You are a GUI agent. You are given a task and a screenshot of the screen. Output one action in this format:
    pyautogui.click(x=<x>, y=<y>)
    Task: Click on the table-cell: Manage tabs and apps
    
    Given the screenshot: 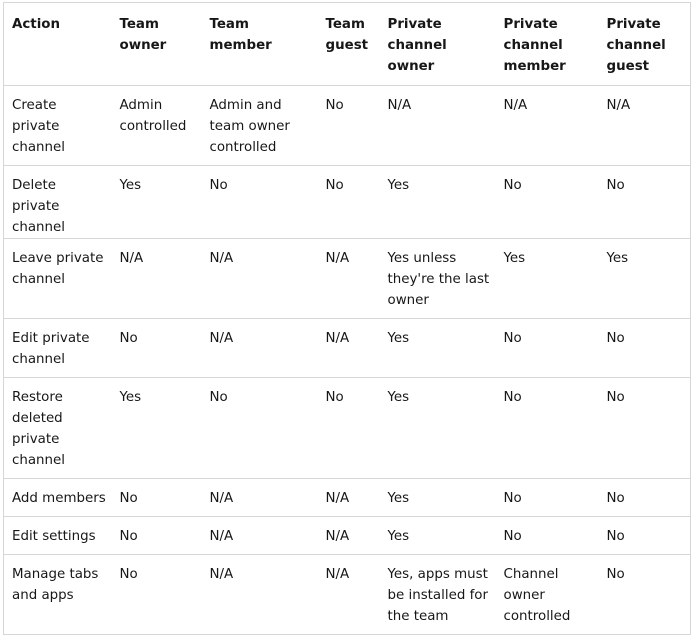 What is the action you would take?
    pyautogui.click(x=57, y=594)
    